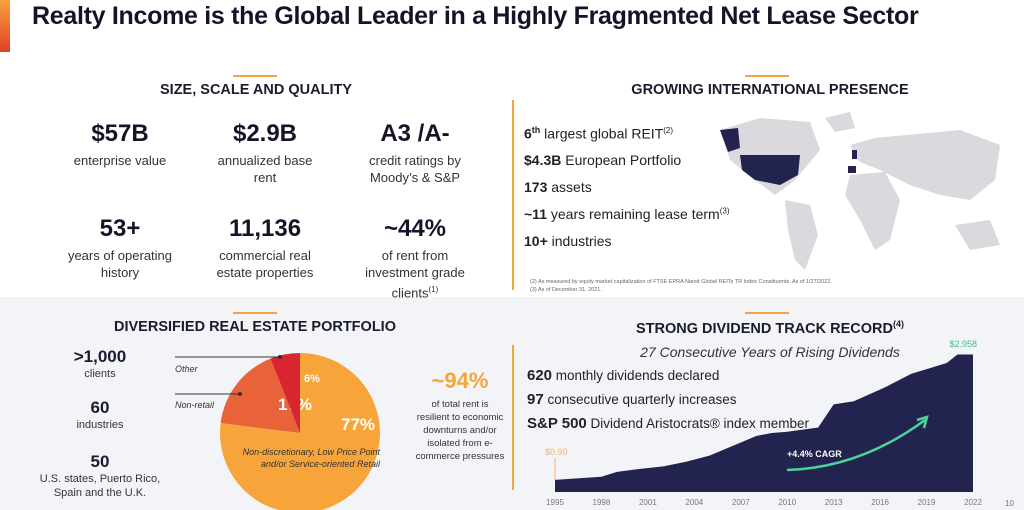 Image resolution: width=1024 pixels, height=510 pixels. Describe the element at coordinates (120, 264) in the screenshot. I see `stat-label: years of operating history` at that location.